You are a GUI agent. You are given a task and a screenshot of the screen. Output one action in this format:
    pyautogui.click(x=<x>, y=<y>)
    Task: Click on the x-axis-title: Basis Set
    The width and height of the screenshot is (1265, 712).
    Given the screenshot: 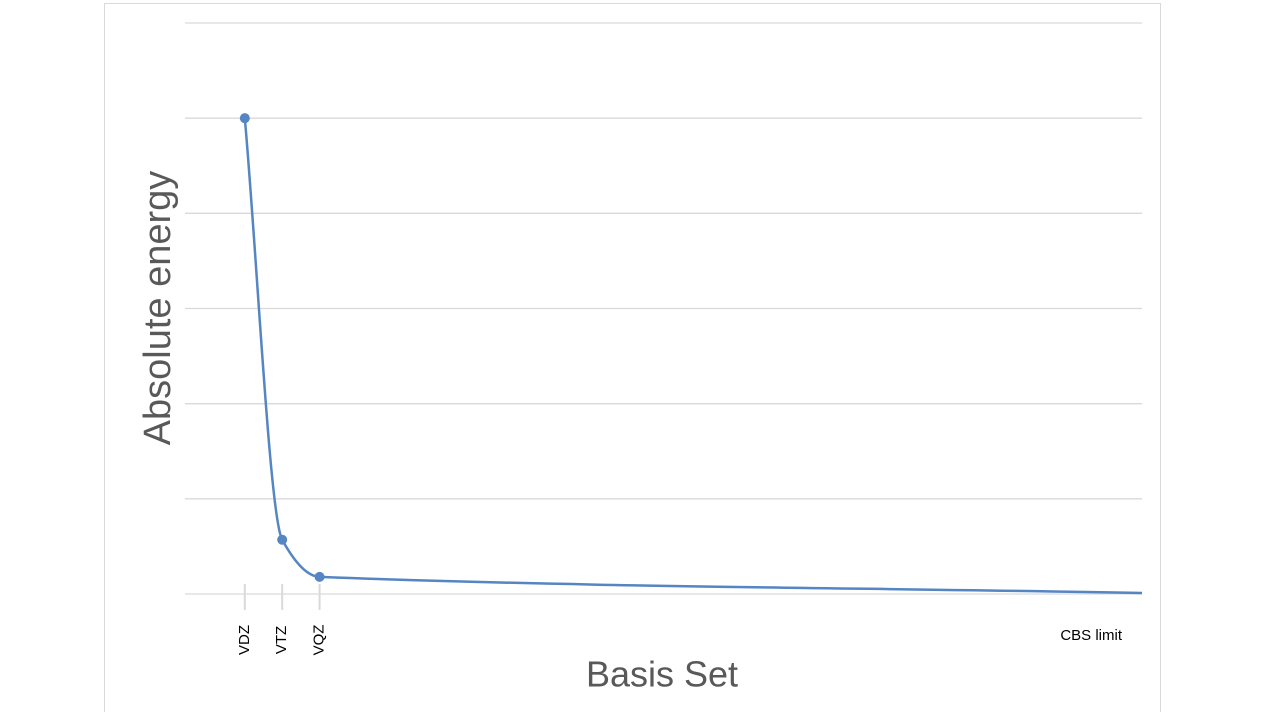 What is the action you would take?
    pyautogui.click(x=662, y=674)
    